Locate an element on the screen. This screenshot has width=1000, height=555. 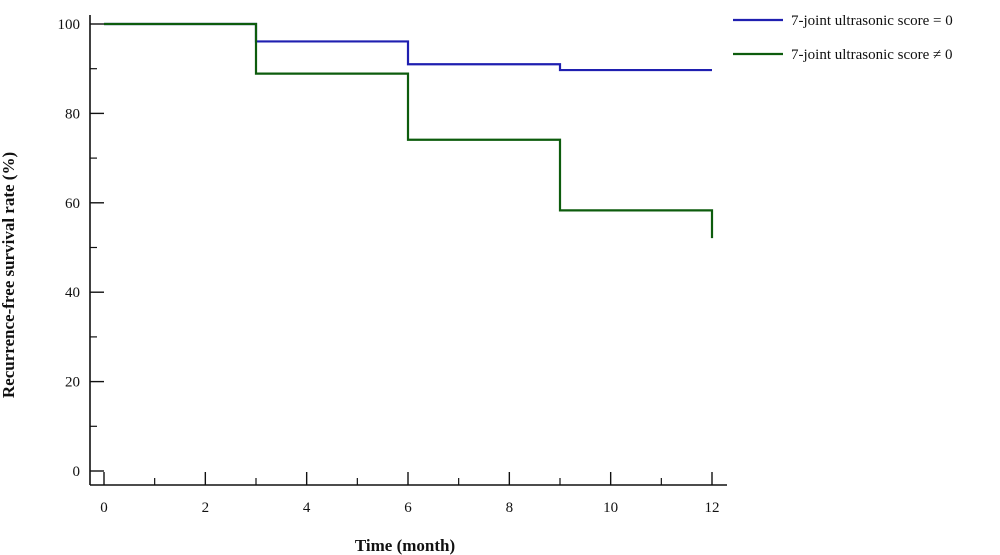
y-axis-title: Recurrence-free survival rate (%) is located at coordinates (9, 275).